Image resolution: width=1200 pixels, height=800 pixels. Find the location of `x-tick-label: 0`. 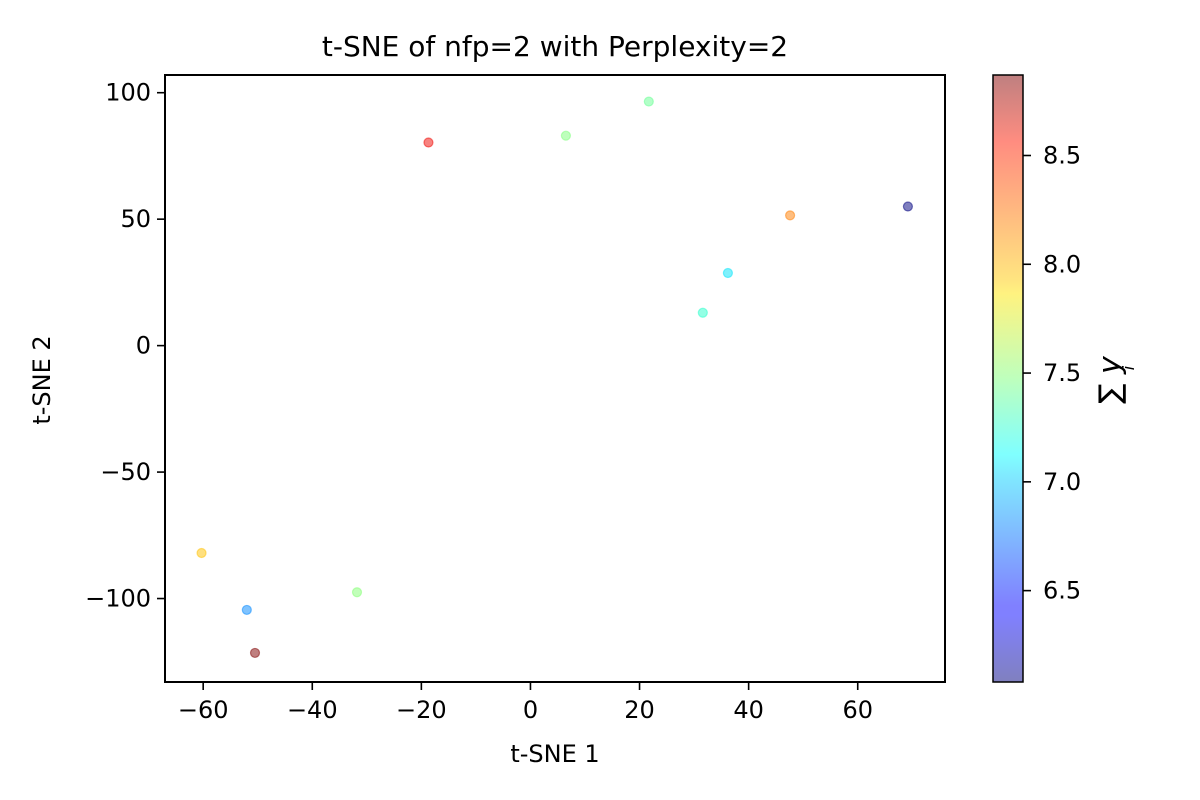

x-tick-label: 0 is located at coordinates (530, 710).